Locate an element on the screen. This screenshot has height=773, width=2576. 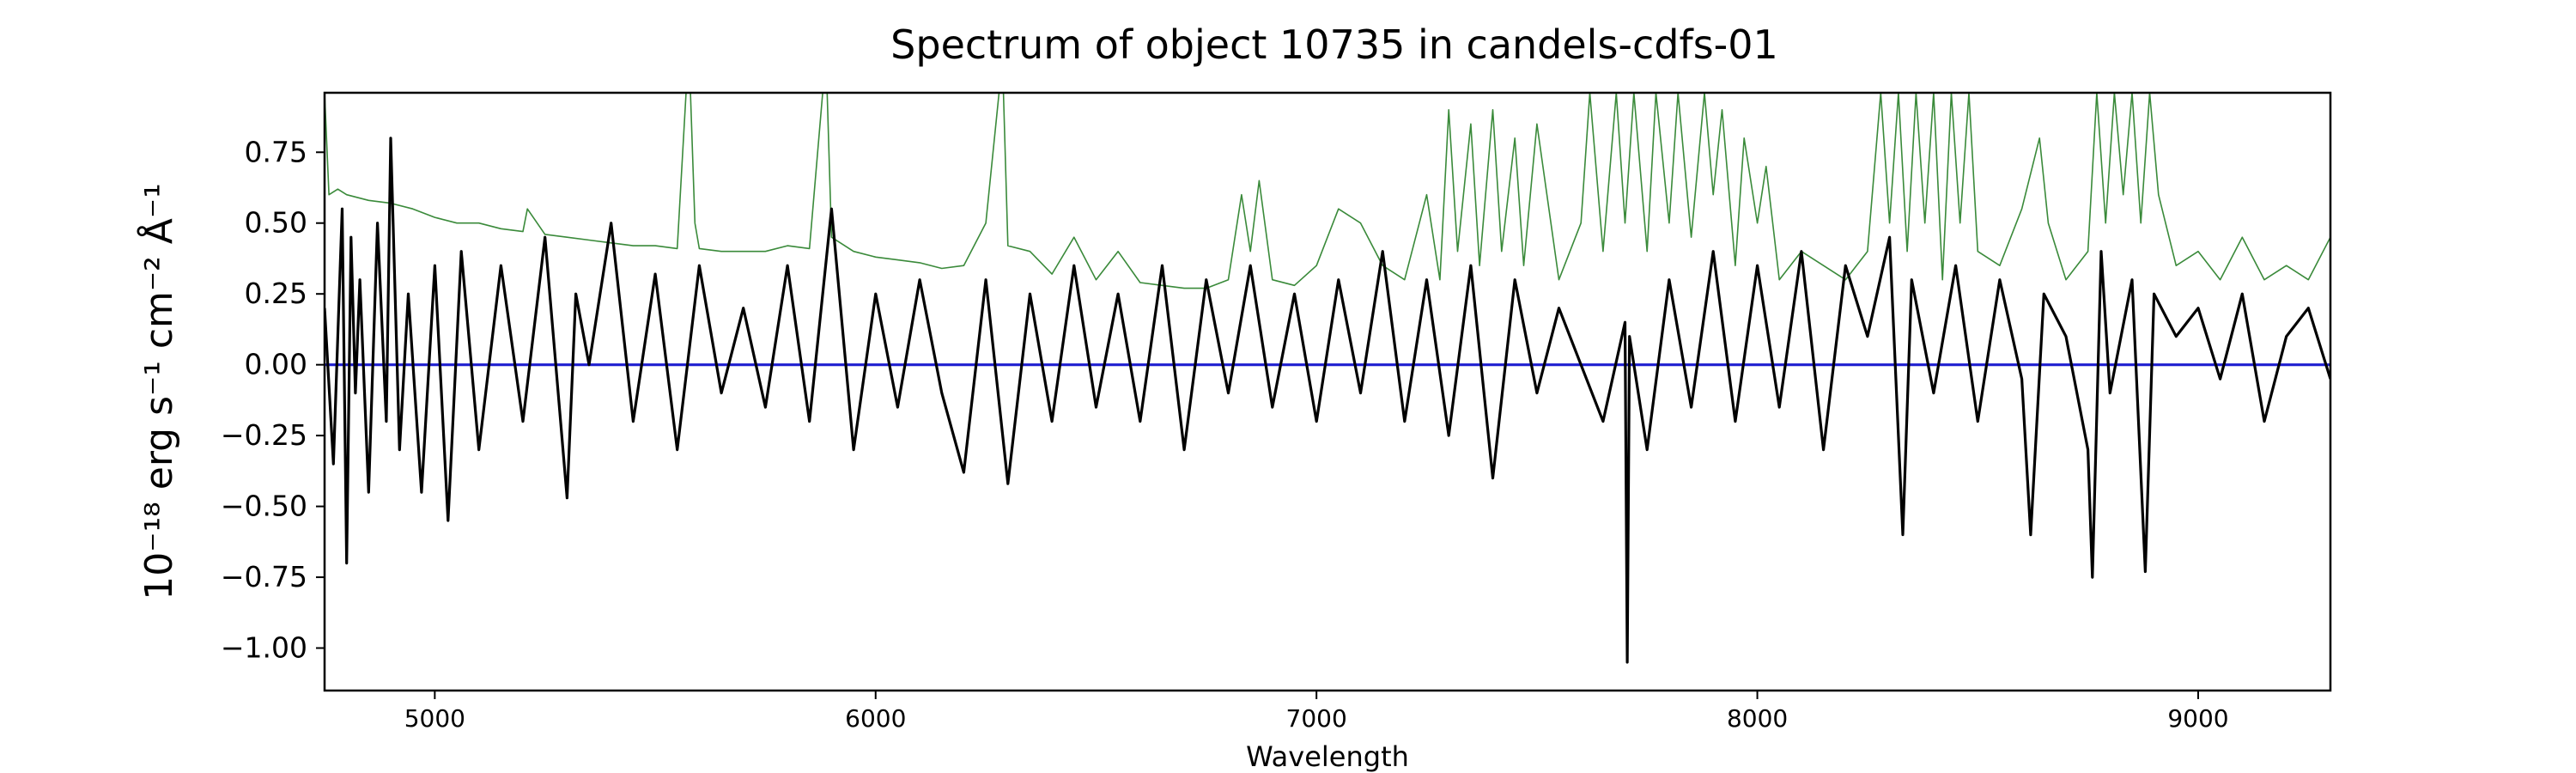
x-tick-label: 8000 is located at coordinates (1758, 718).